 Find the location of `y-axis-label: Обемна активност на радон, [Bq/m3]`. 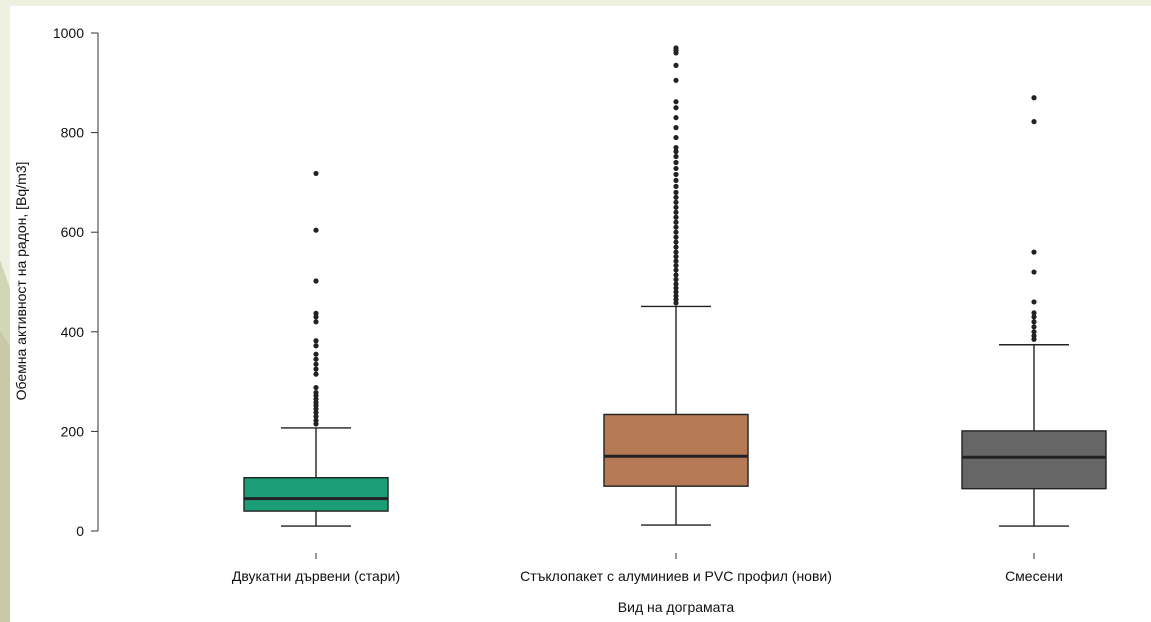

y-axis-label: Обемна активност на радон, [Bq/m3] is located at coordinates (21, 281).